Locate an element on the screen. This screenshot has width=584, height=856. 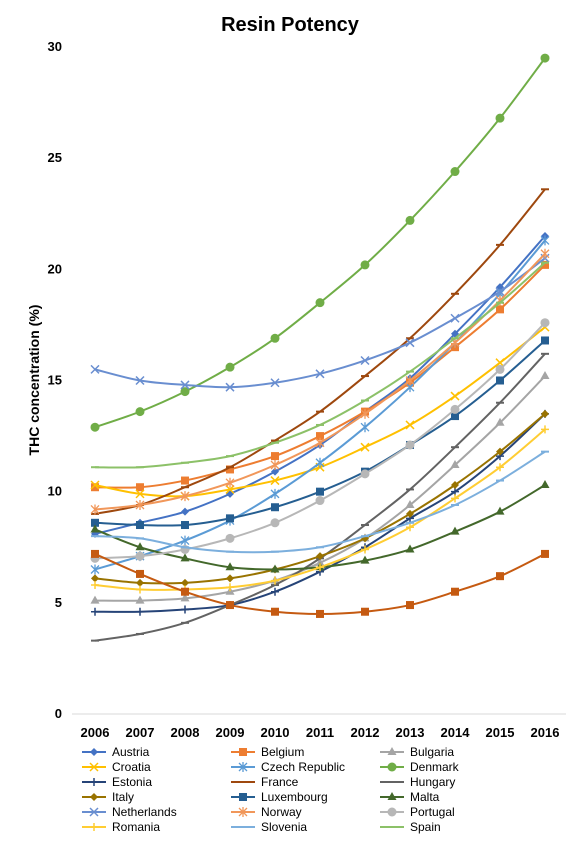
x-tick-label: 2007 is located at coordinates (140, 732).